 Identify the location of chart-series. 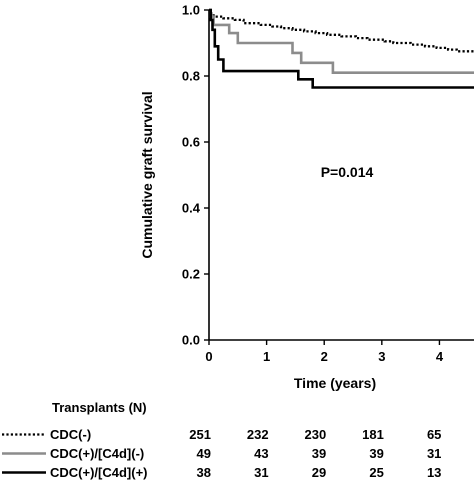
(341, 48).